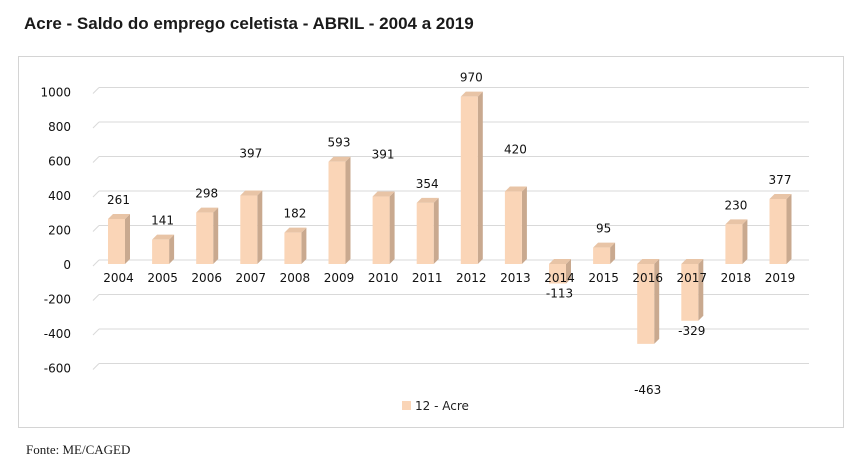 The image size is (859, 472). I want to click on y-tick-label: 600, so click(59, 162).